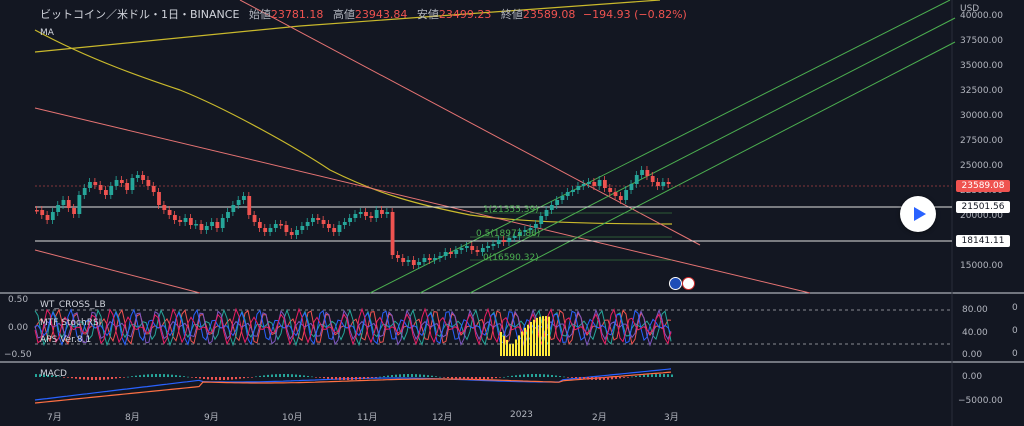 This screenshot has width=1024, height=426. What do you see at coordinates (981, 141) in the screenshot?
I see `price-axis-label: 27500.00` at bounding box center [981, 141].